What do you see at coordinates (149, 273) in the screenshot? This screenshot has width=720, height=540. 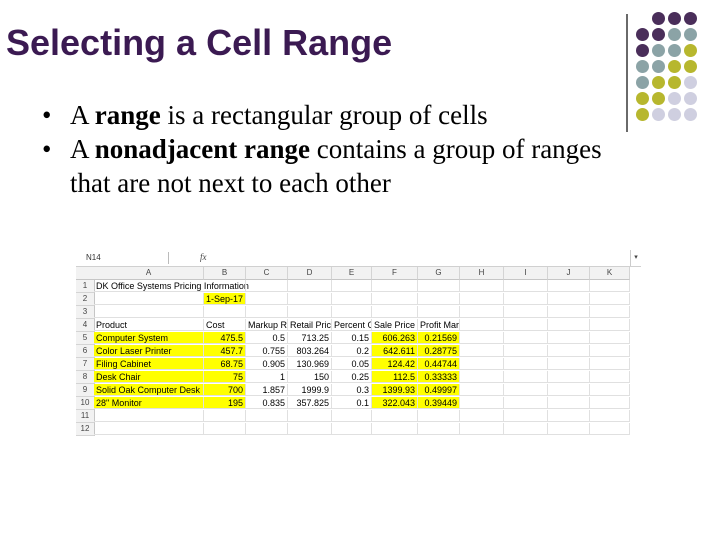 I see `column-header: A` at bounding box center [149, 273].